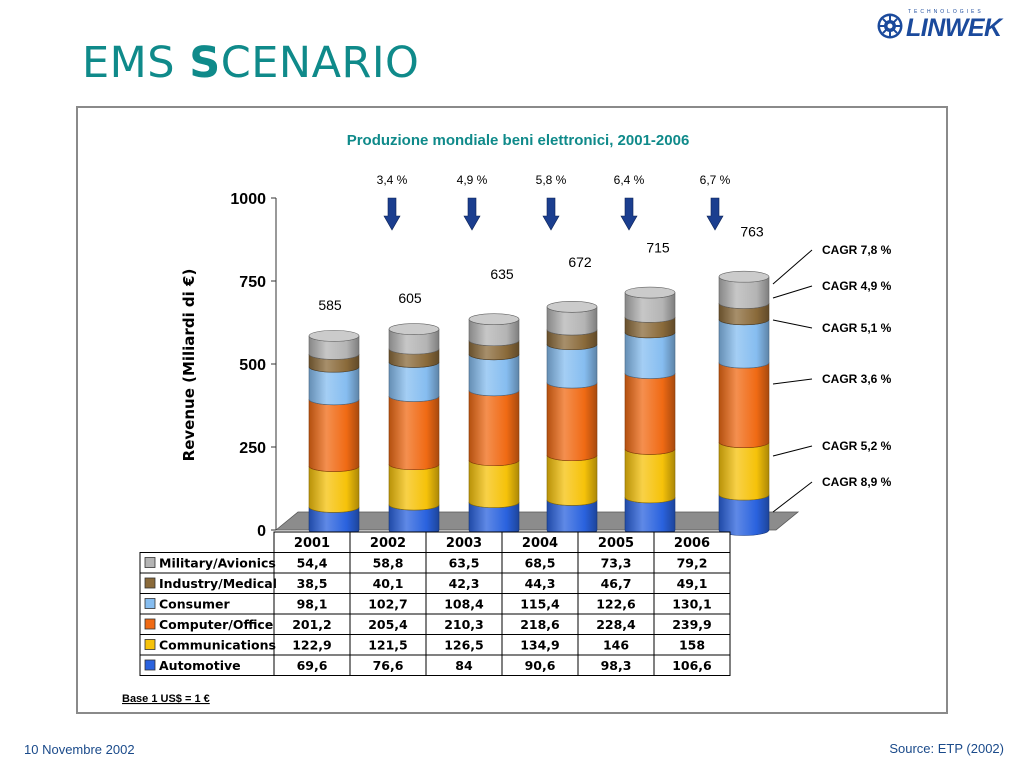 Image resolution: width=1024 pixels, height=768 pixels. What do you see at coordinates (388, 645) in the screenshot?
I see `table-cell-value: 121,5` at bounding box center [388, 645].